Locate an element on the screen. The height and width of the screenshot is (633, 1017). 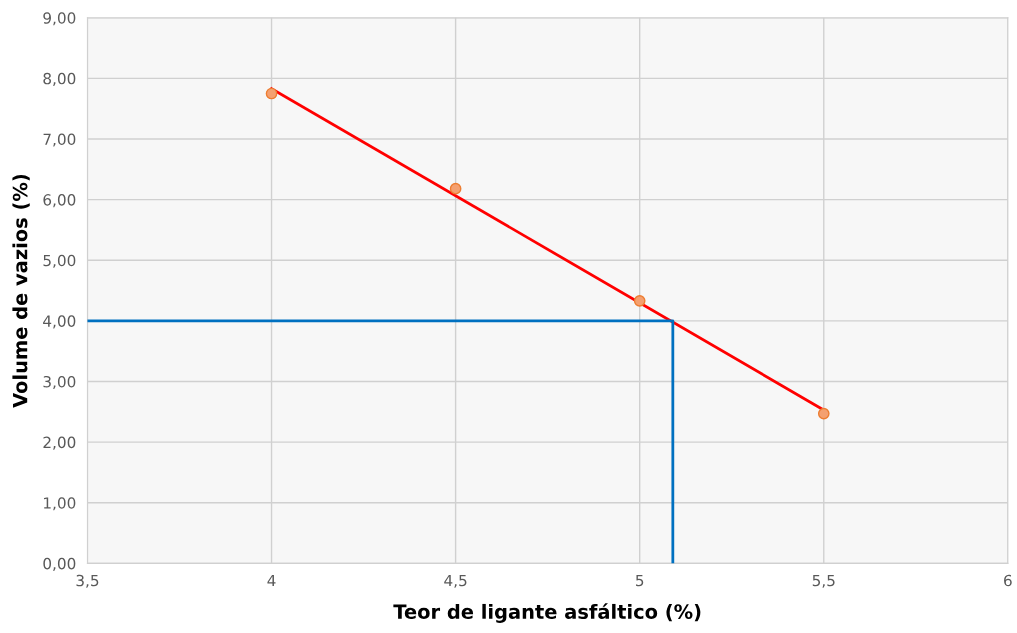
x-axis-title: Teor de ligante asfáltico (%) is located at coordinates (547, 613).